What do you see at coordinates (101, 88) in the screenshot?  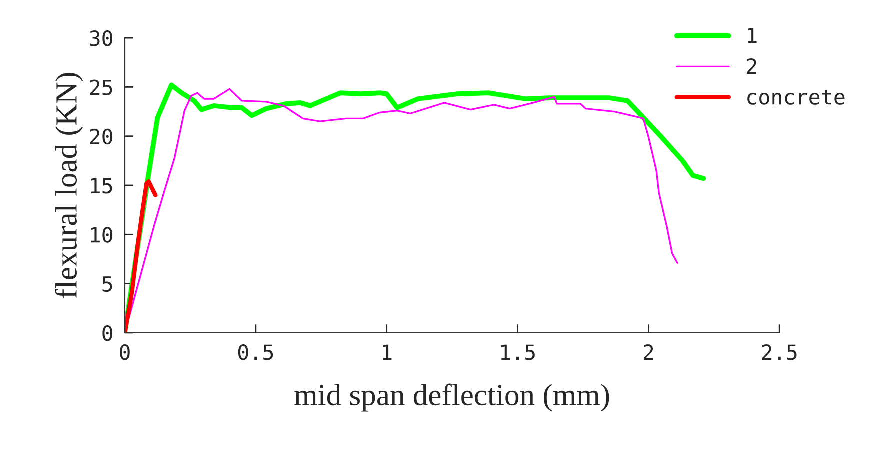 I see `y-tick-label: 25` at bounding box center [101, 88].